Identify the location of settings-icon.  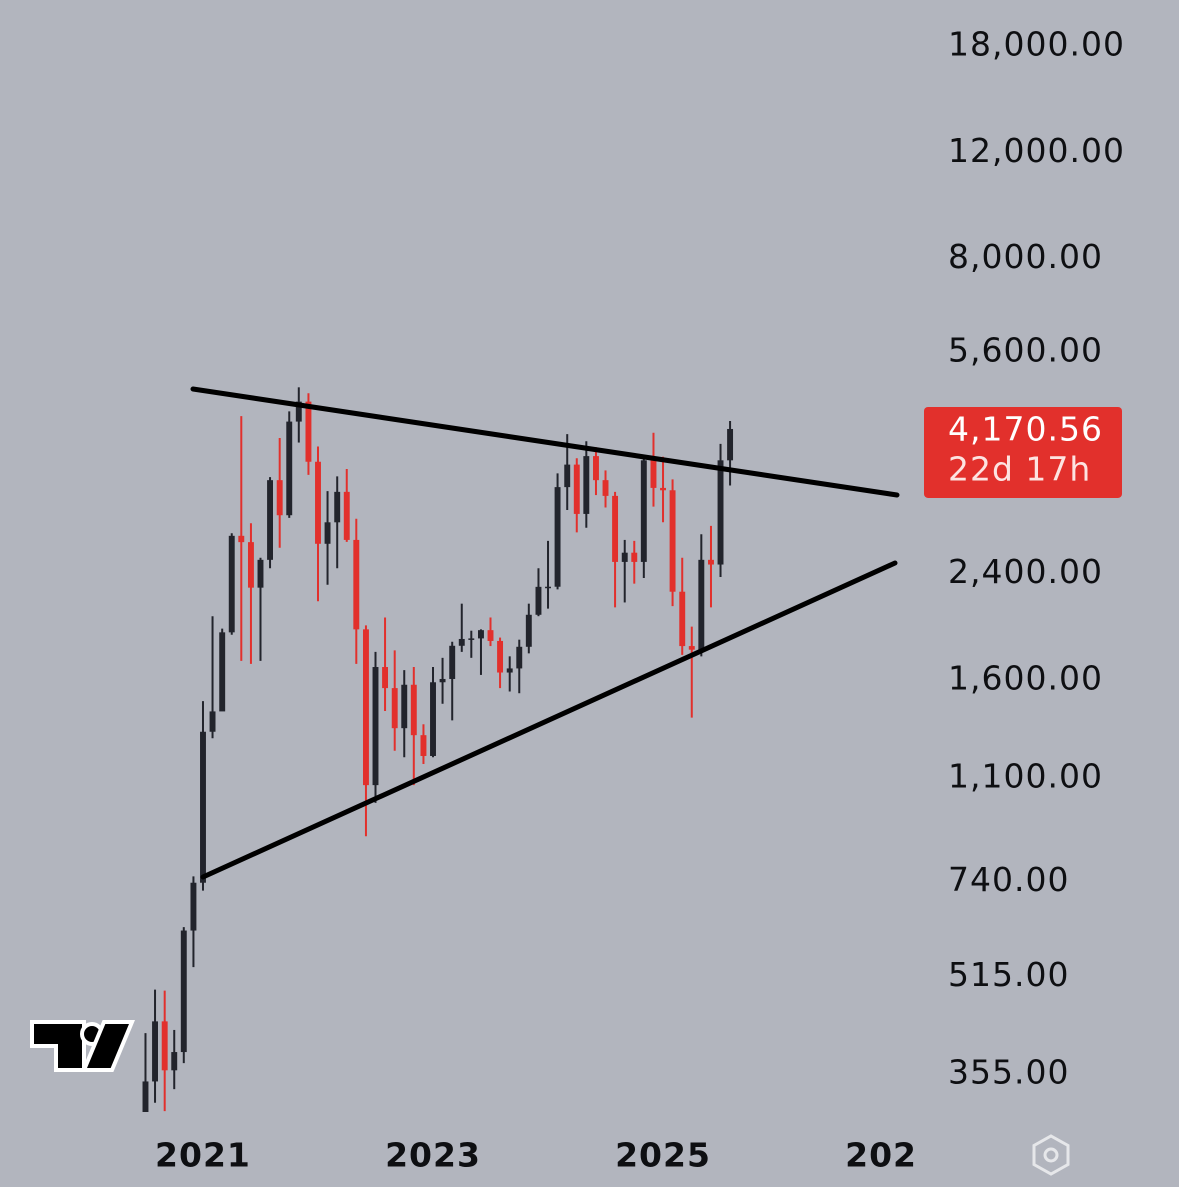
(1051, 1155).